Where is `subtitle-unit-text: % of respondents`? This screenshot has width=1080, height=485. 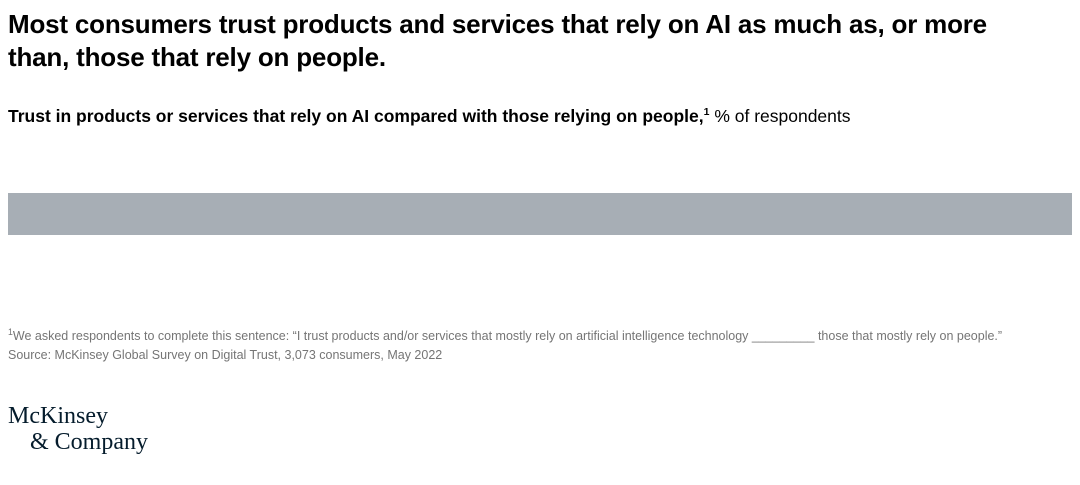
subtitle-unit-text: % of respondents is located at coordinates (780, 115).